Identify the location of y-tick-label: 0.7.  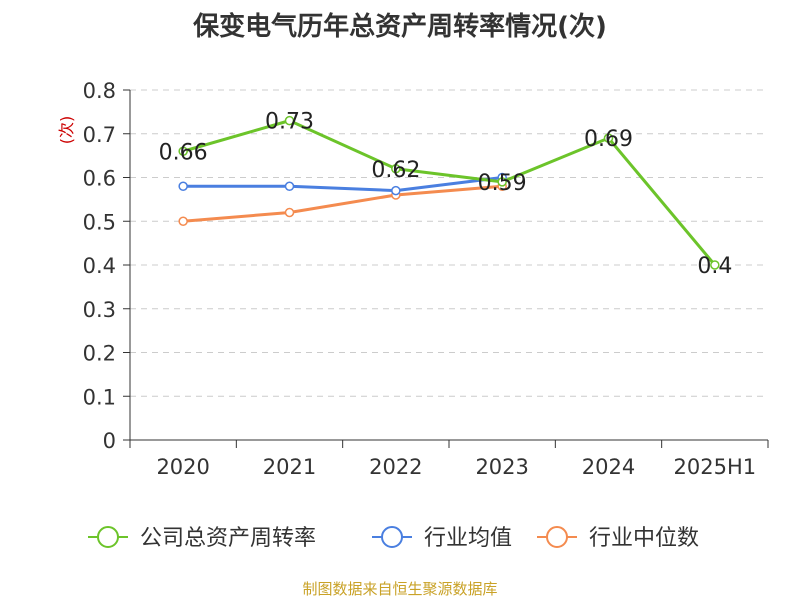
(99, 135).